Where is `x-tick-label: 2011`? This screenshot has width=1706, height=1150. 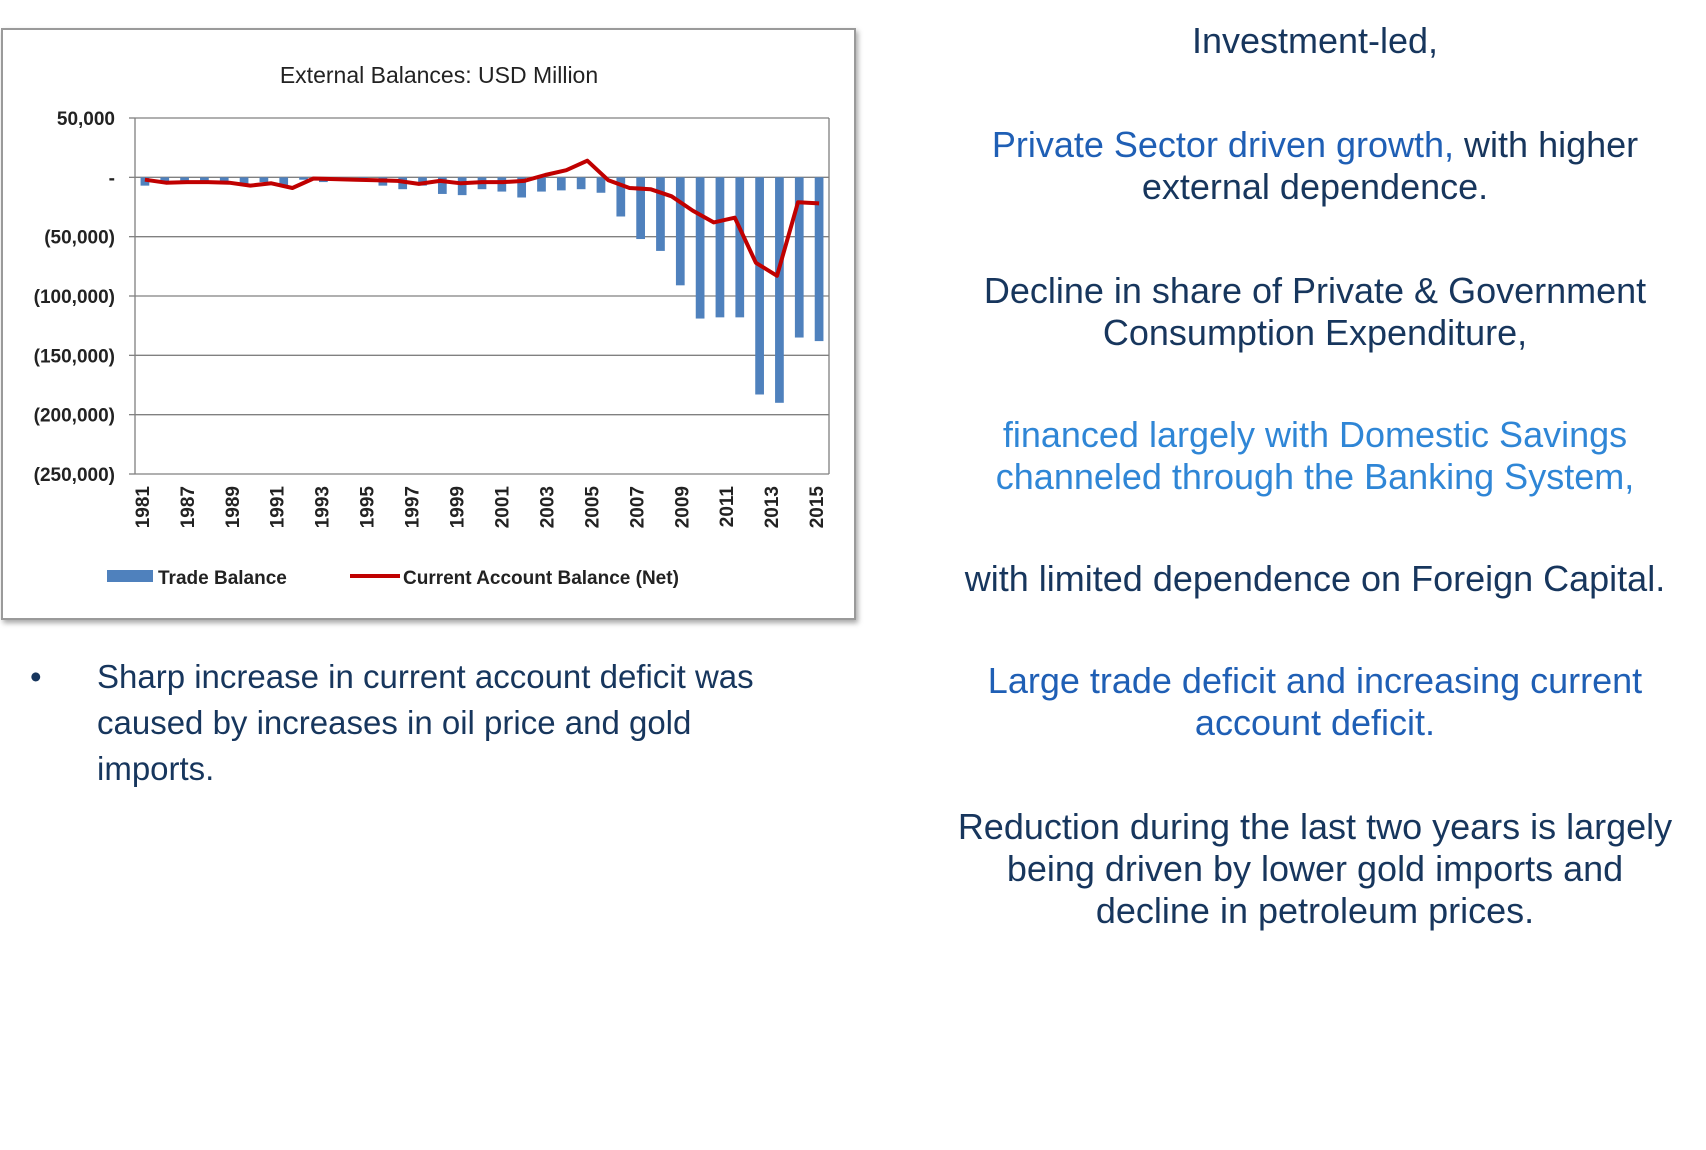 x-tick-label: 2011 is located at coordinates (727, 507).